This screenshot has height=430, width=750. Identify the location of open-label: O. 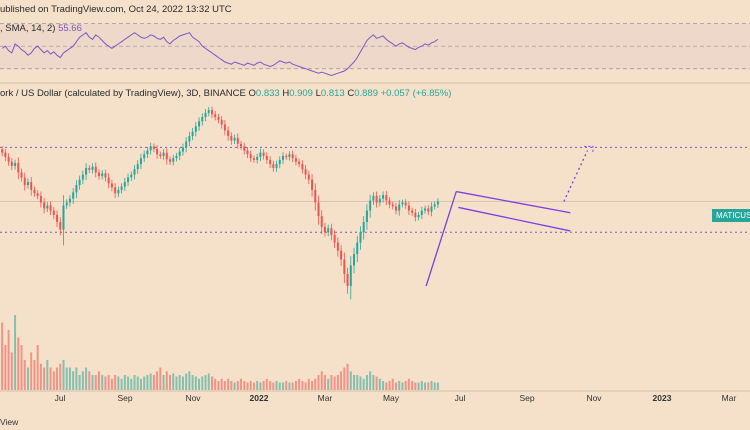
(252, 93).